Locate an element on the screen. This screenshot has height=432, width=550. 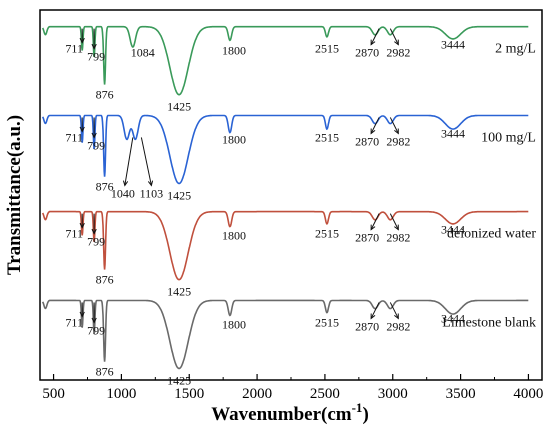
peak-label: 1084 is located at coordinates (143, 53).